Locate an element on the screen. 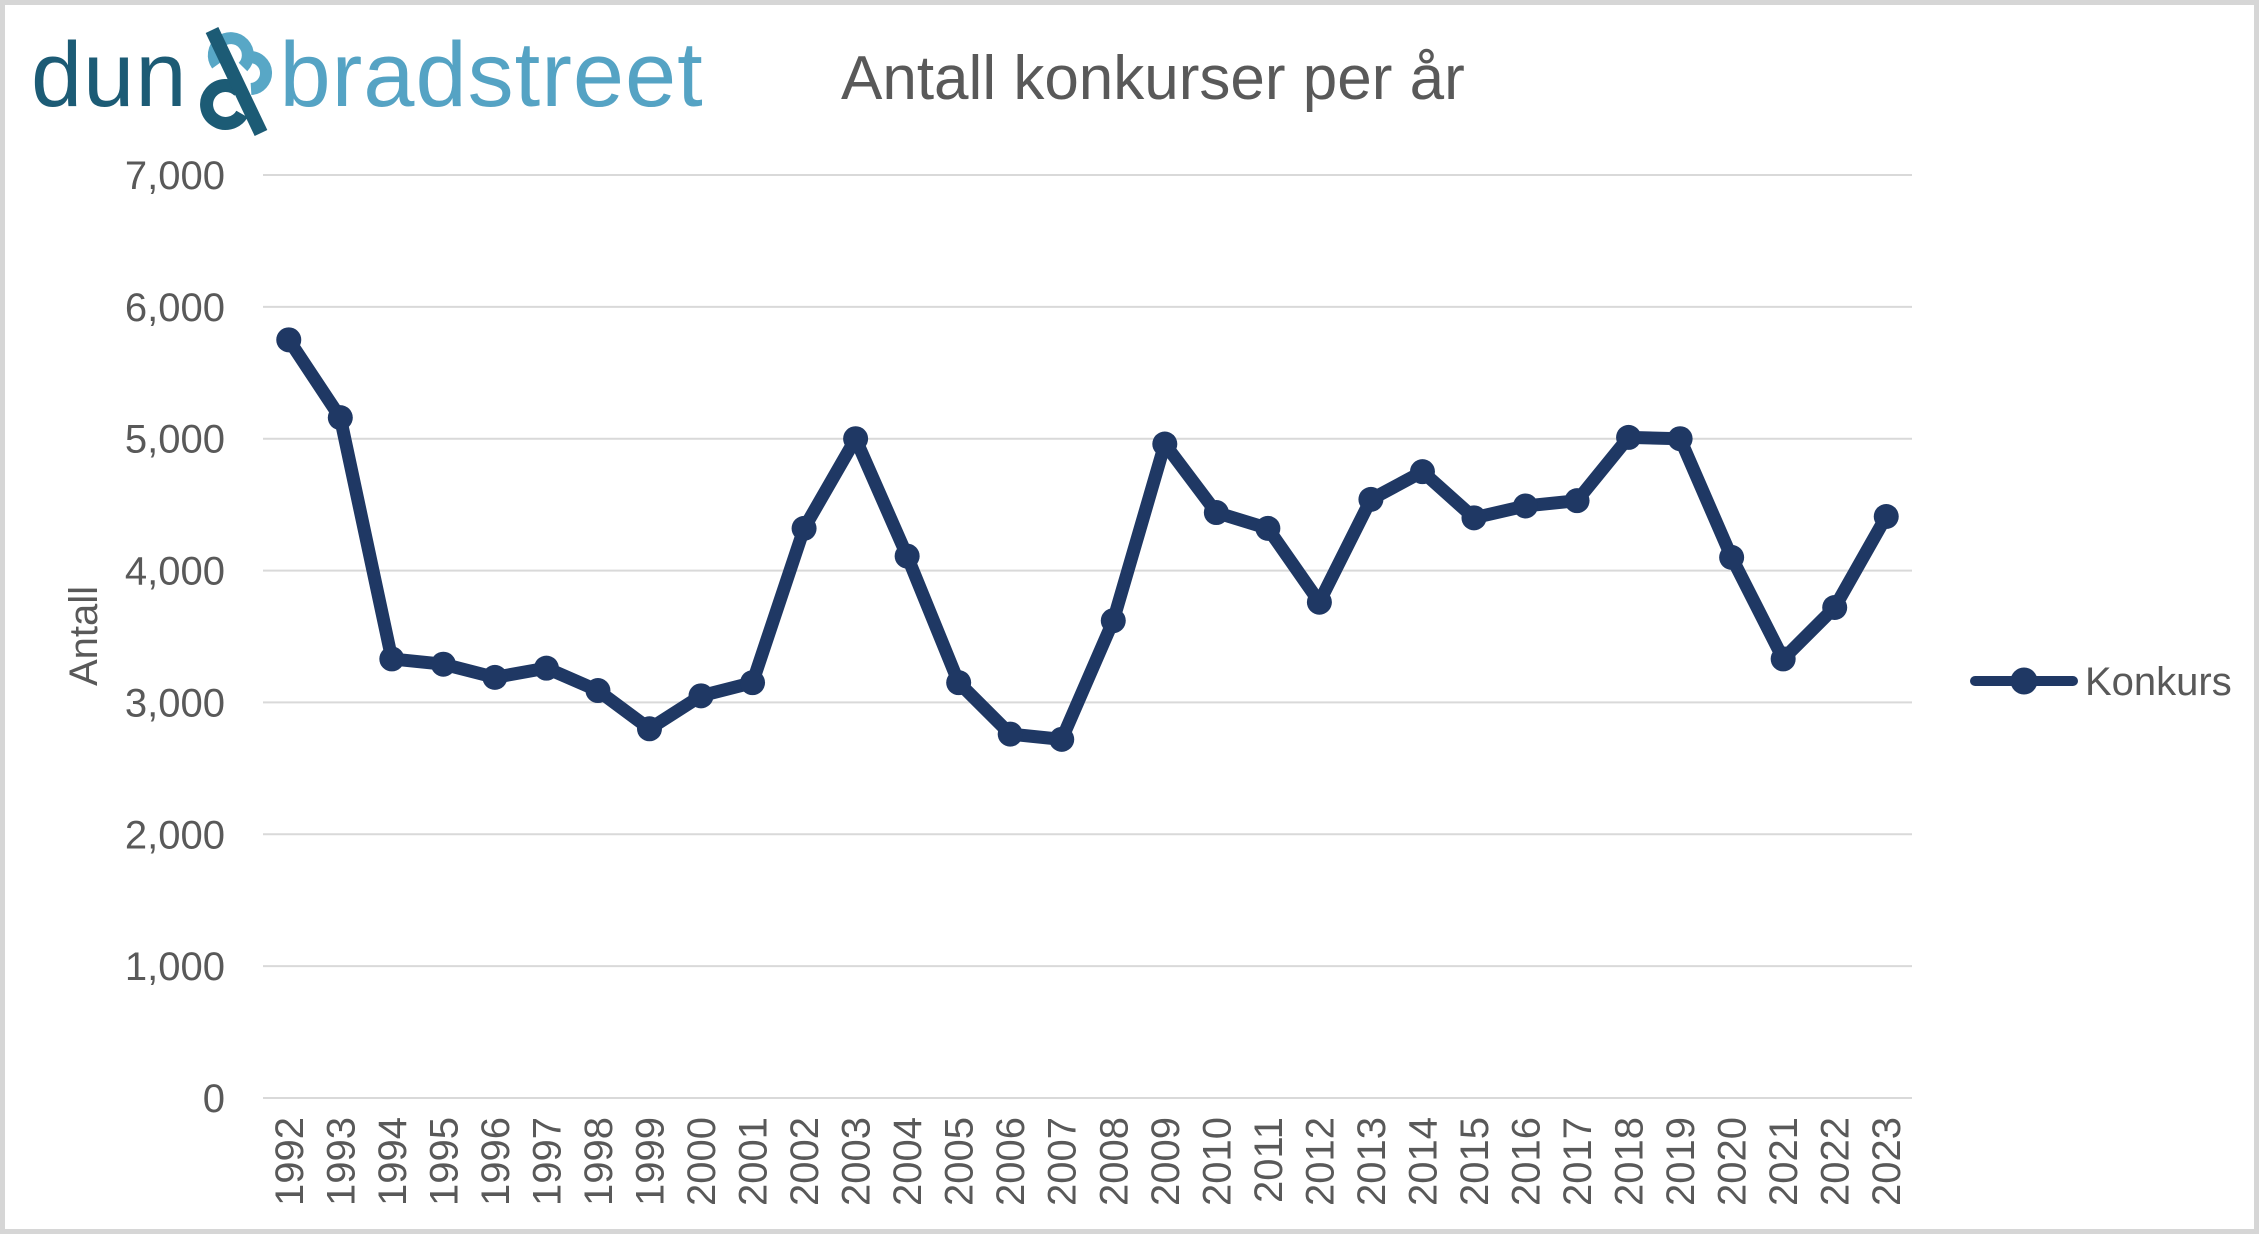 The image size is (2259, 1234). x-tick-label: 2009 is located at coordinates (1166, 1161).